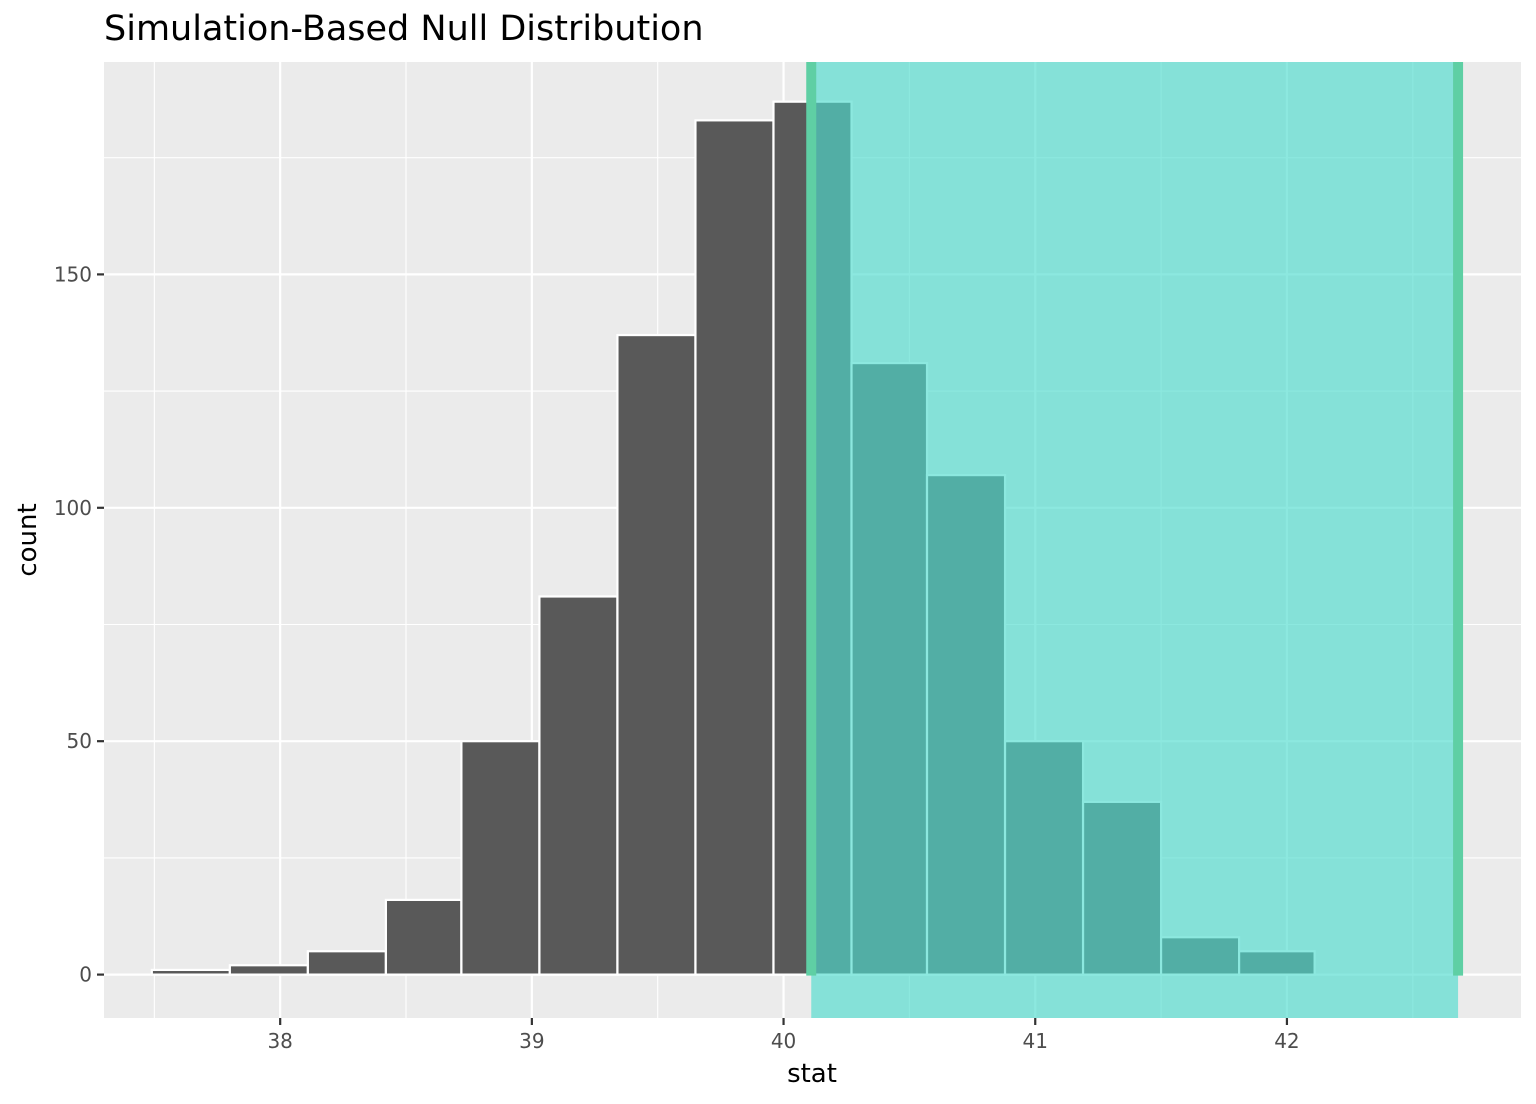  What do you see at coordinates (85, 975) in the screenshot?
I see `y-tick-label: 0` at bounding box center [85, 975].